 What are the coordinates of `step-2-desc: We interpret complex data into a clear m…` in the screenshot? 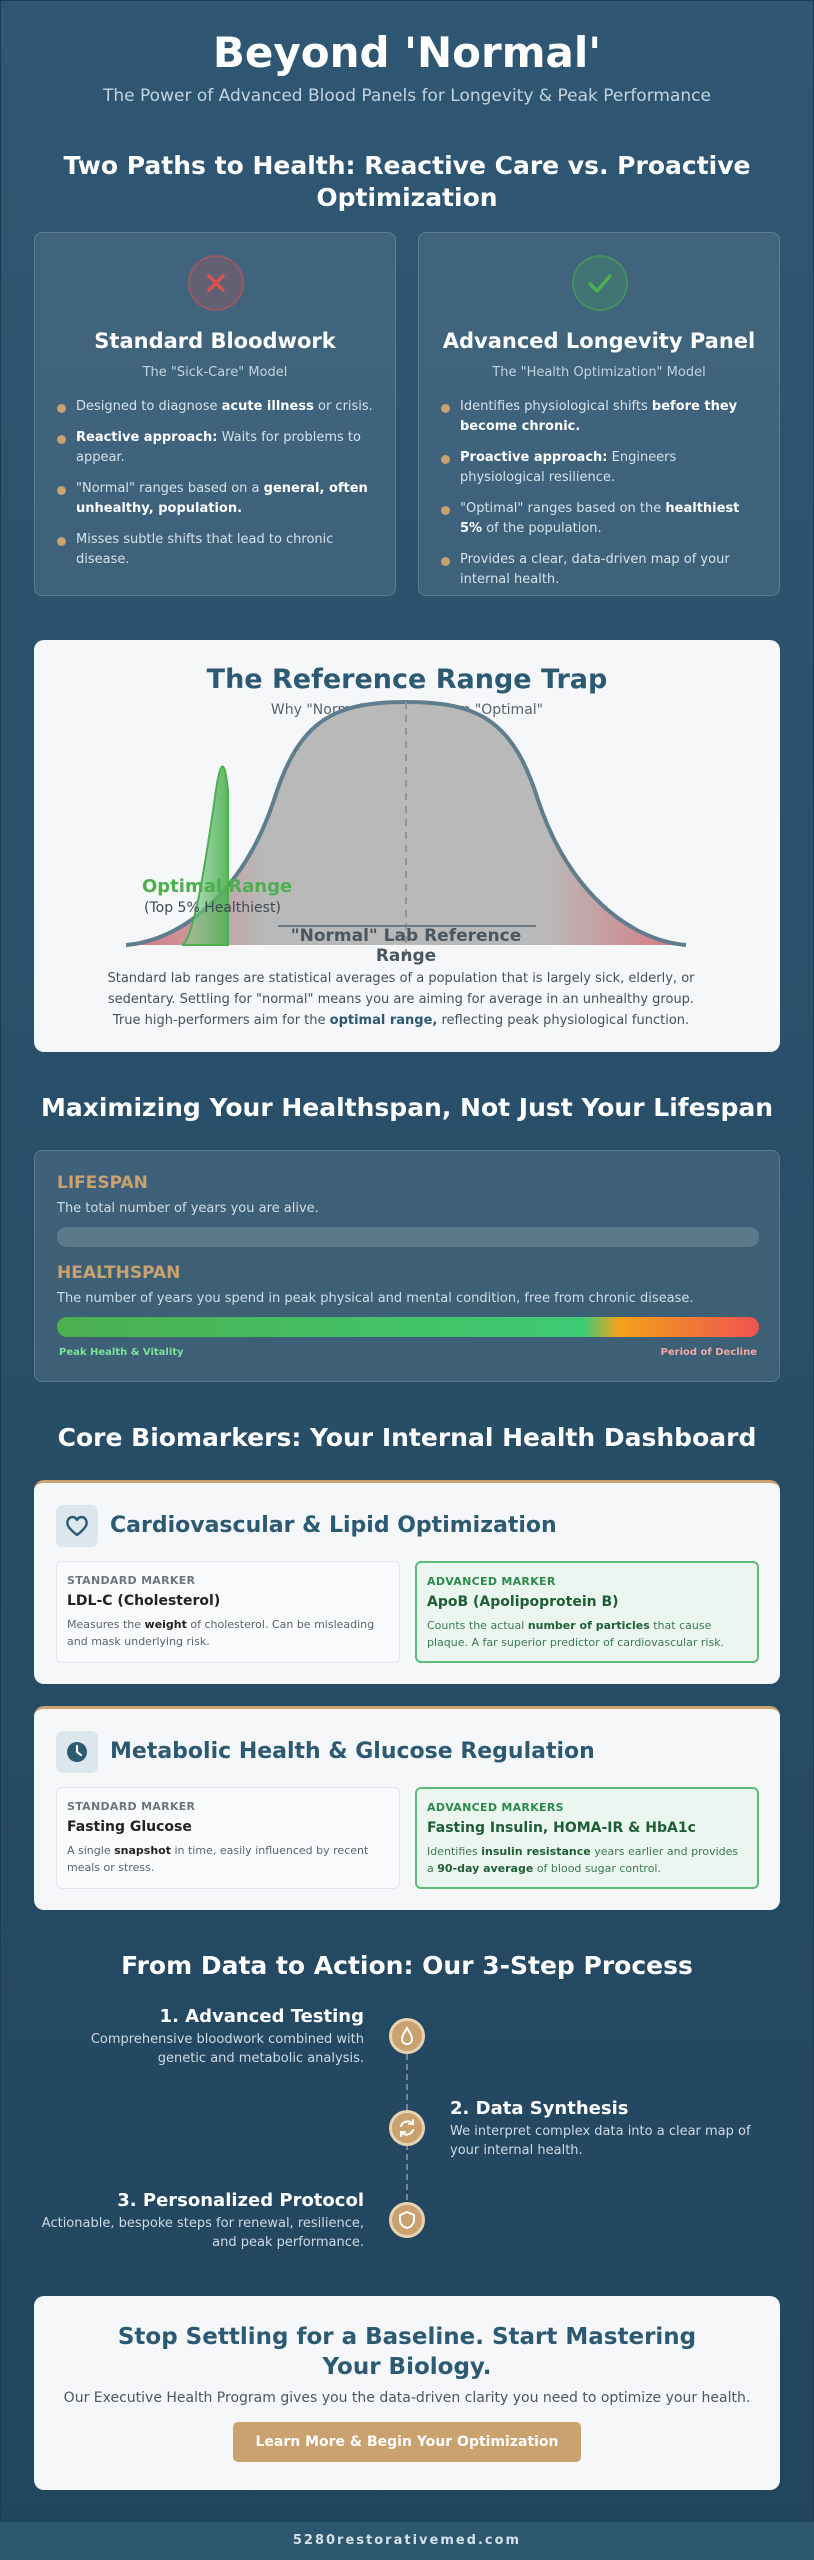 It's located at (600, 2141).